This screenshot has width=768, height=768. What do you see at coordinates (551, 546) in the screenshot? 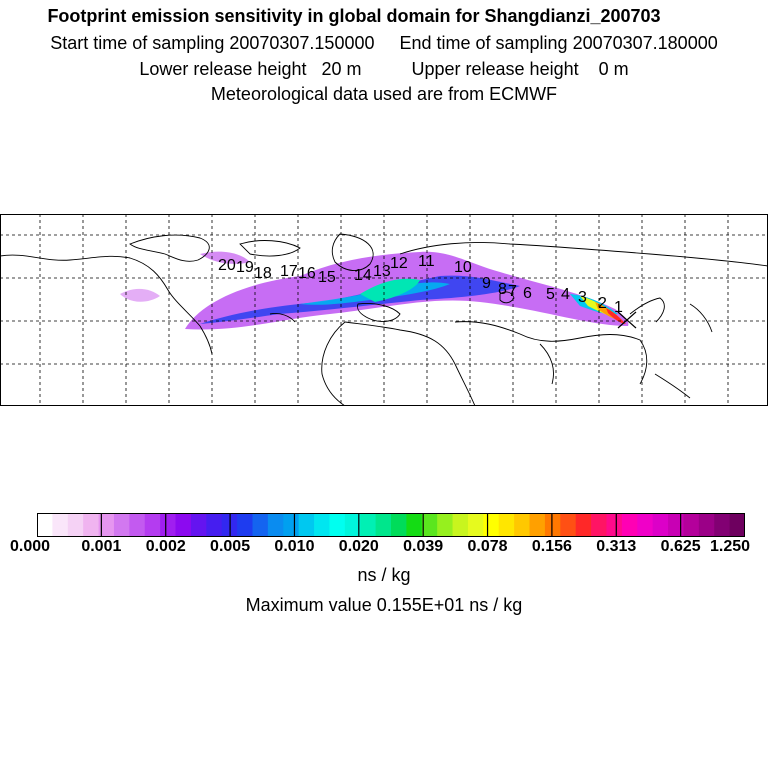
I see `colorbar-tick-label: 0.156` at bounding box center [551, 546].